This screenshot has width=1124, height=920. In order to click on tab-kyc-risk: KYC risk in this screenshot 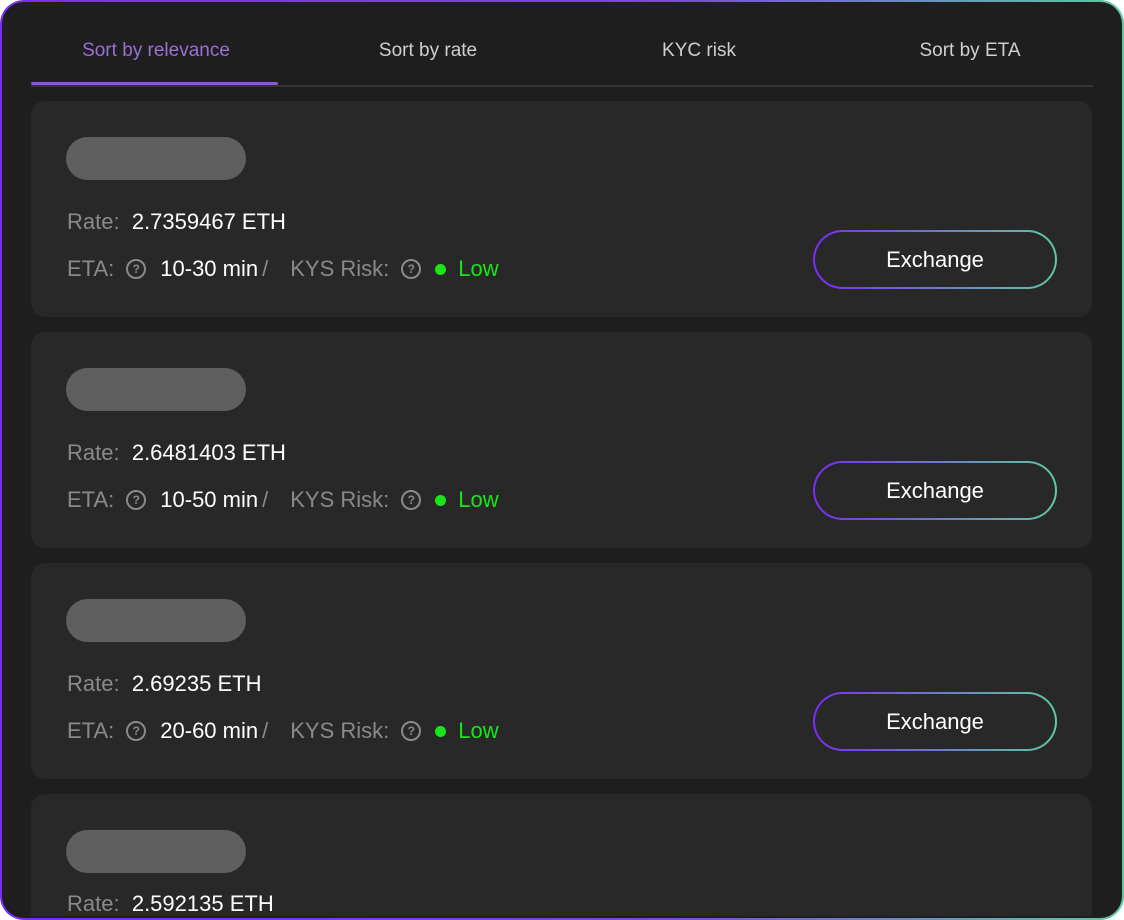, I will do `click(699, 50)`.